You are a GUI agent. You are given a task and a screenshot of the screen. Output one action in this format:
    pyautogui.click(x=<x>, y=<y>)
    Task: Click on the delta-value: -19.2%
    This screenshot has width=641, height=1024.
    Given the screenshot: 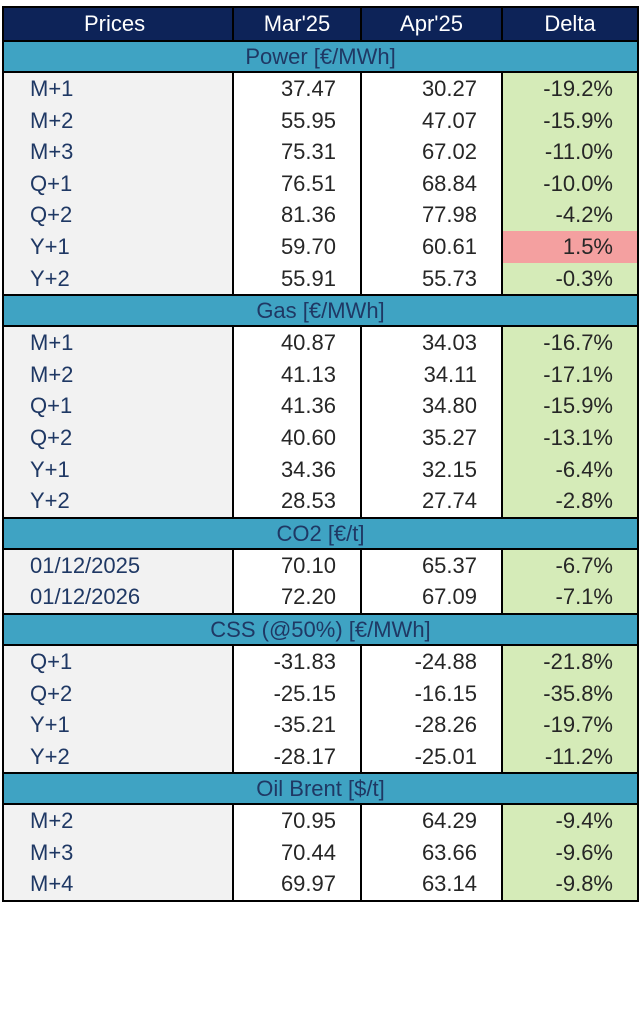 What is the action you would take?
    pyautogui.click(x=570, y=88)
    